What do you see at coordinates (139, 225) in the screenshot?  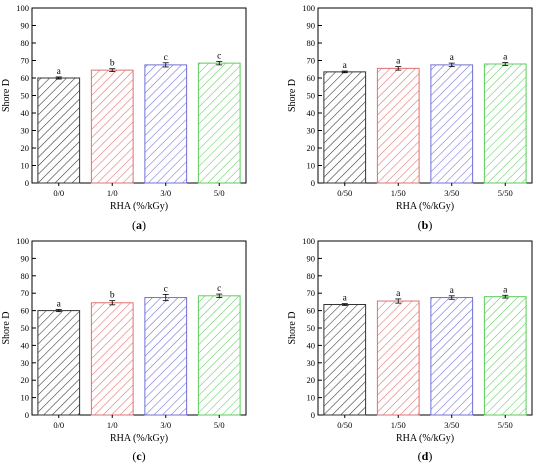 I see `panel-label: (a)` at bounding box center [139, 225].